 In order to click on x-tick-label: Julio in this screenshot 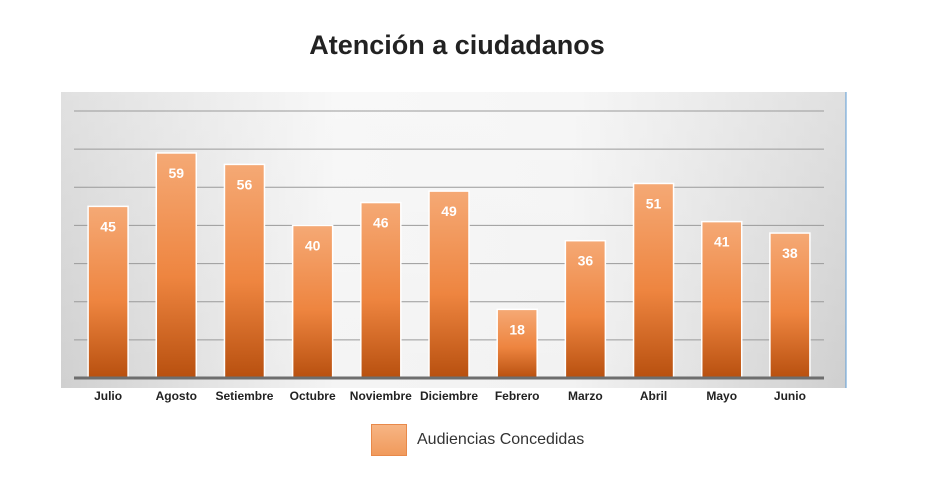, I will do `click(108, 396)`.